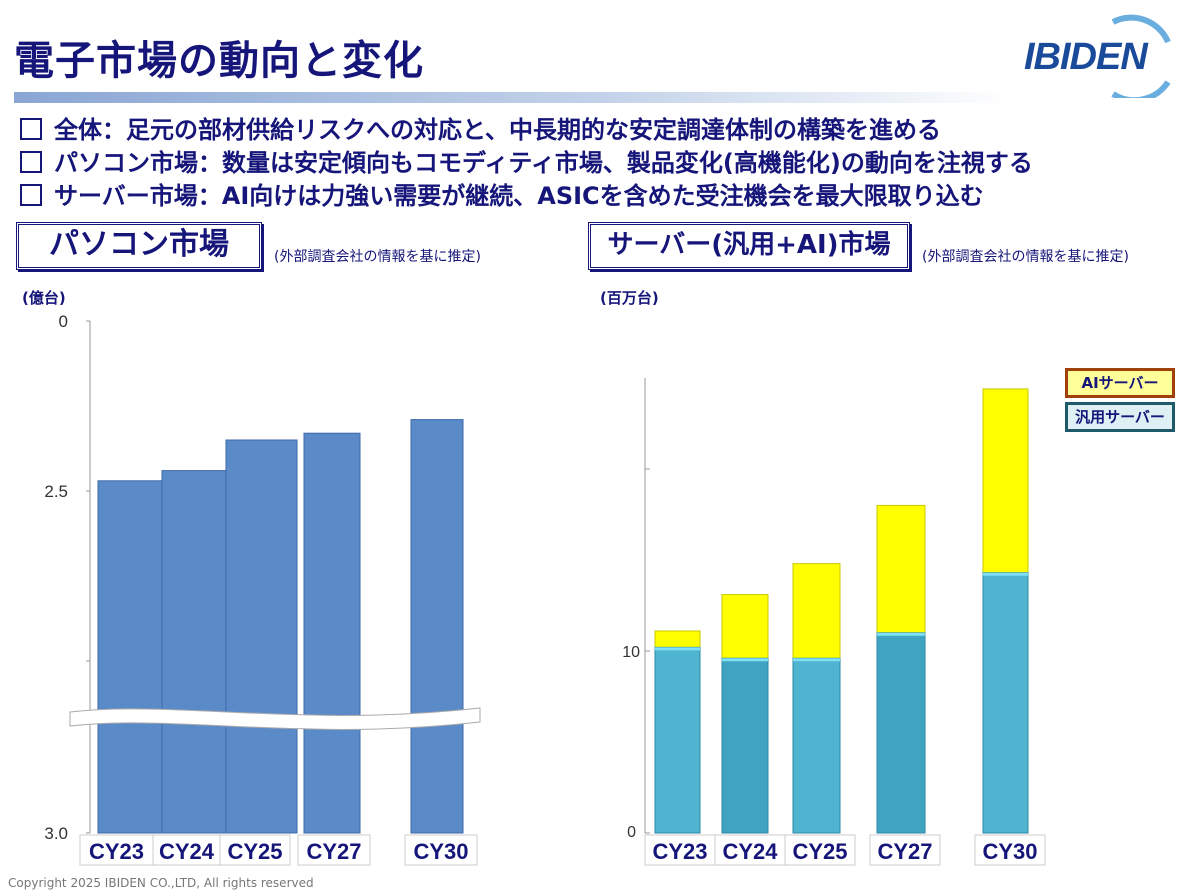 This screenshot has height=892, width=1200. I want to click on bar-CY27, so click(332, 633).